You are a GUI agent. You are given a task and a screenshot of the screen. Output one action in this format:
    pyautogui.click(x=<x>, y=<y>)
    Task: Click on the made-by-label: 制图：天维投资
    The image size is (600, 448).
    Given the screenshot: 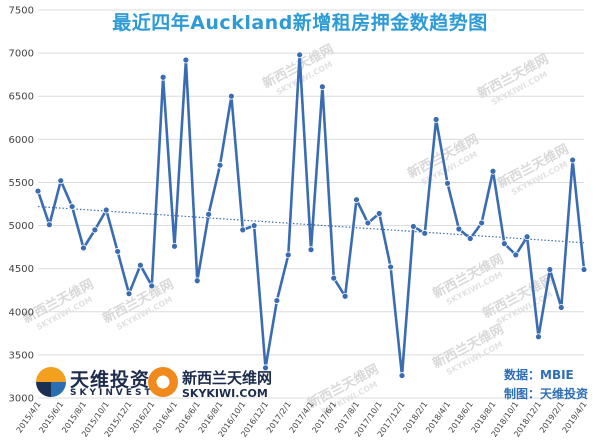 What is the action you would take?
    pyautogui.click(x=546, y=394)
    